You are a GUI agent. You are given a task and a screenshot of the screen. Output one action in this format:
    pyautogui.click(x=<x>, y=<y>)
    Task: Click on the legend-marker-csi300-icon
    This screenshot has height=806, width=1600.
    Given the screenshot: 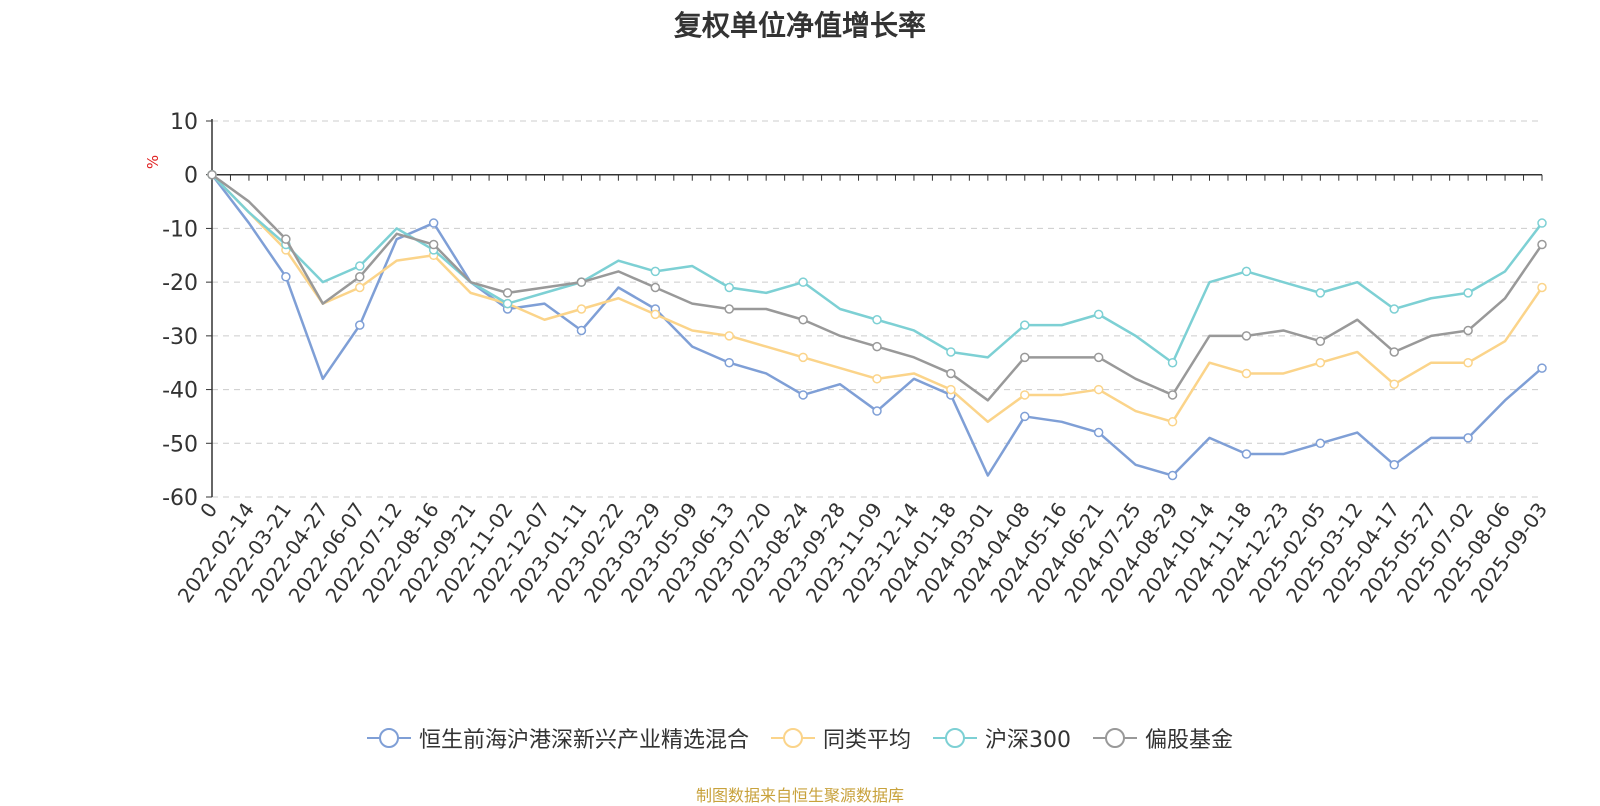 What is the action you would take?
    pyautogui.click(x=955, y=738)
    